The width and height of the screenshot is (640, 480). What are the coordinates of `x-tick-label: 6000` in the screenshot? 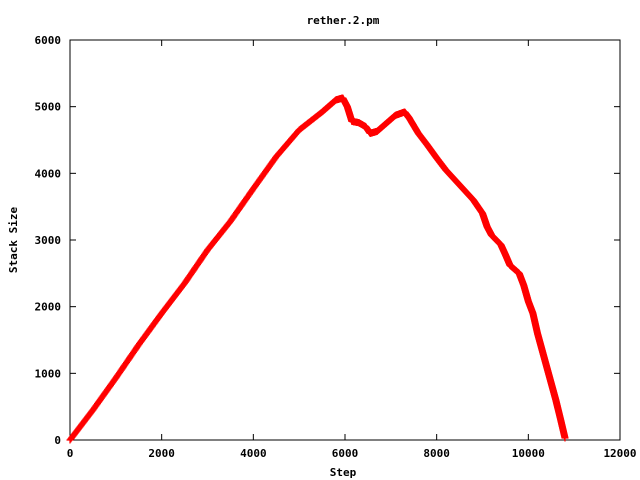 It's located at (345, 453).